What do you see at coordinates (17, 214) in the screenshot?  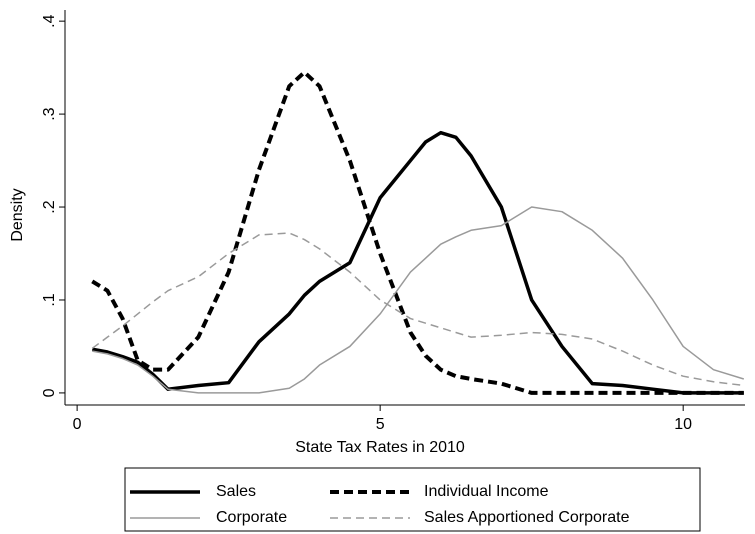 I see `y-axis-label: Density` at bounding box center [17, 214].